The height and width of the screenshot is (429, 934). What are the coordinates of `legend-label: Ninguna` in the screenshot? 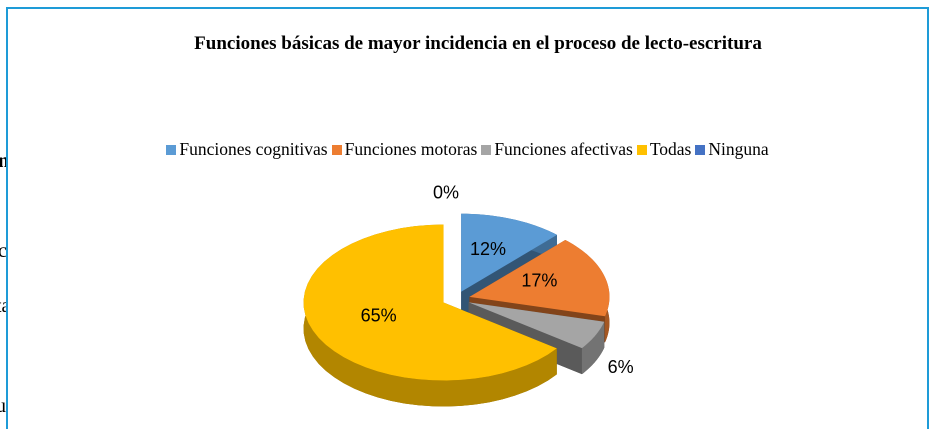 It's located at (738, 149).